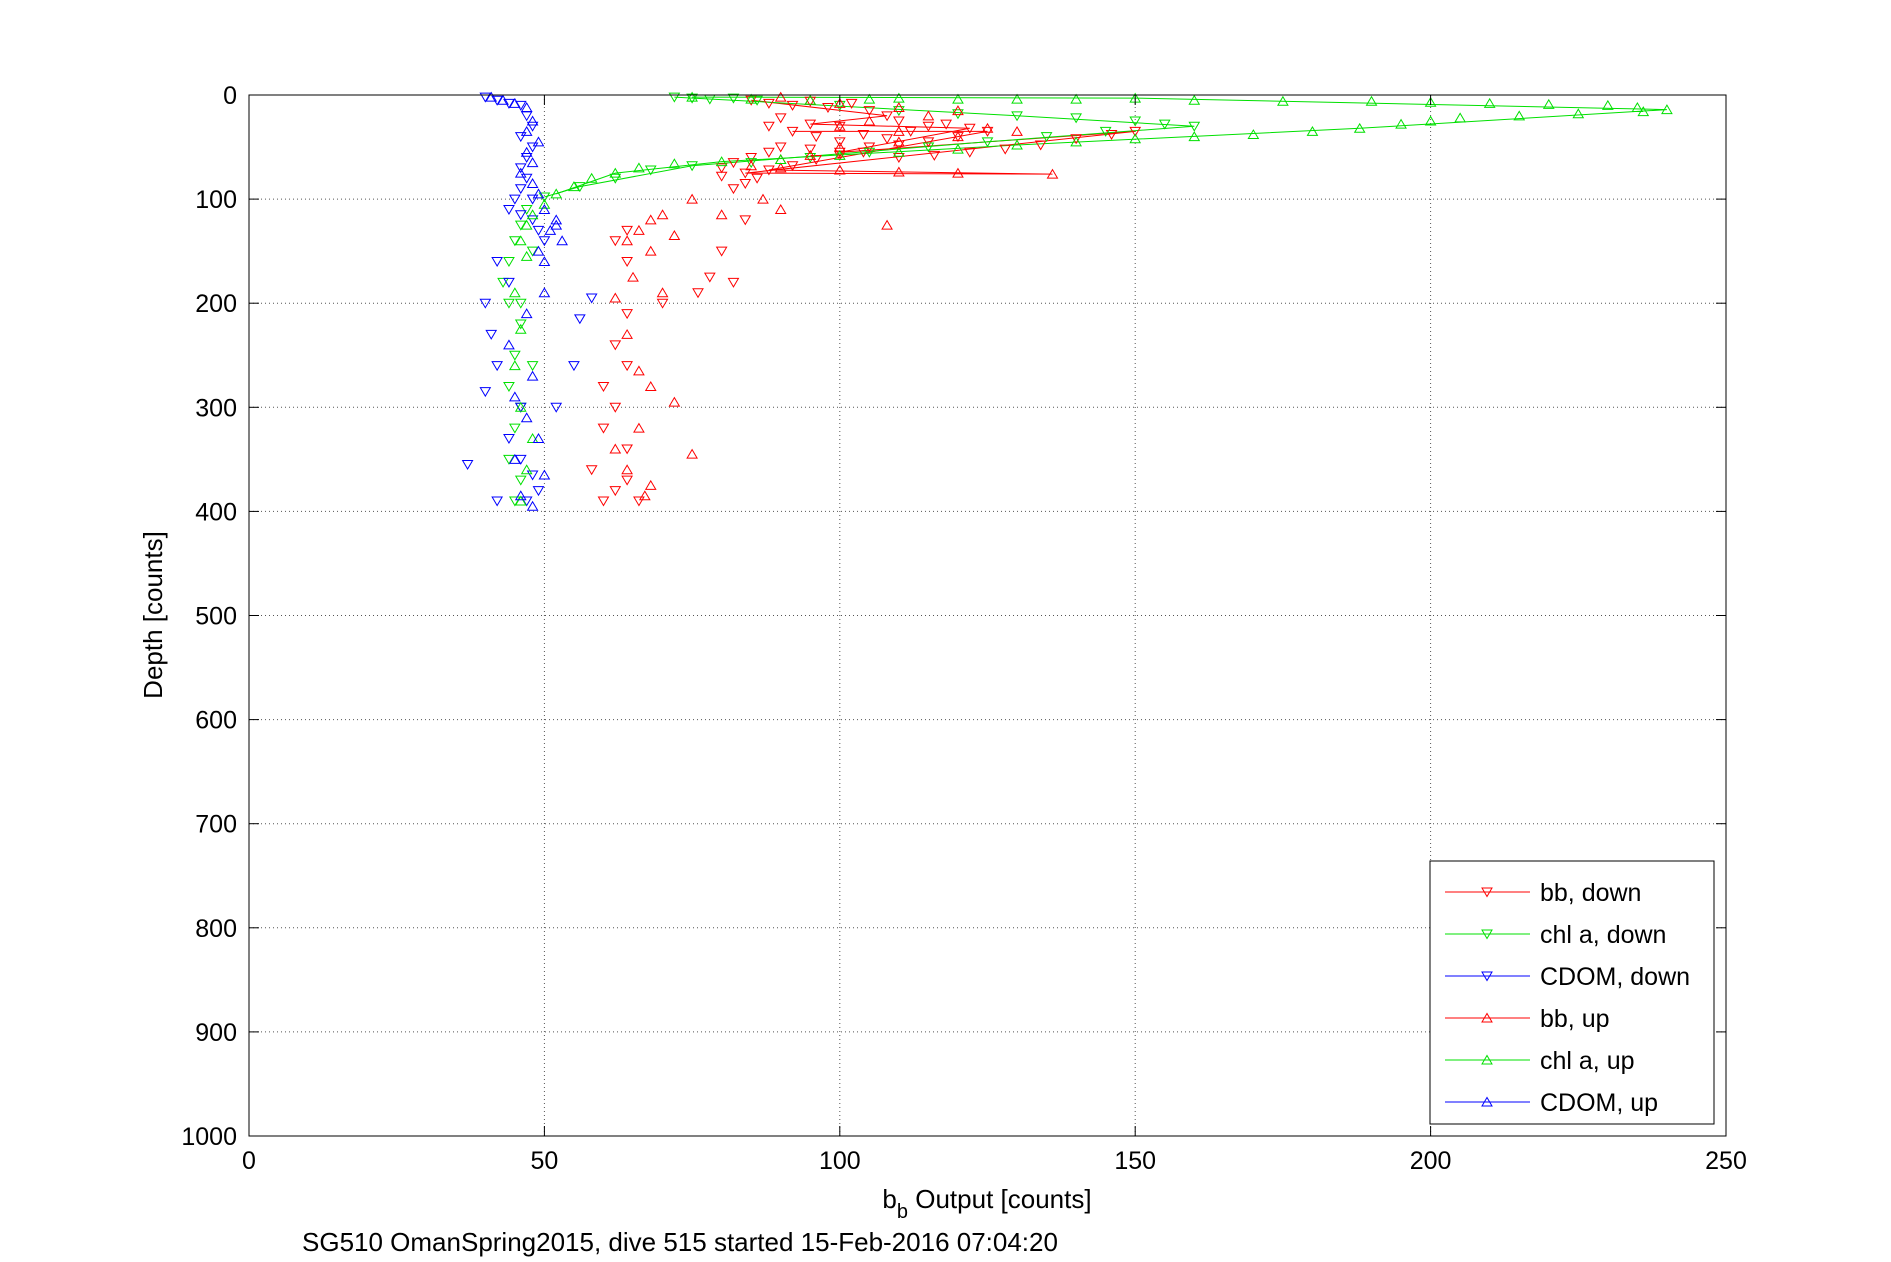 The height and width of the screenshot is (1262, 1891). I want to click on x-axis-label-rest: Output [counts], so click(1000, 1199).